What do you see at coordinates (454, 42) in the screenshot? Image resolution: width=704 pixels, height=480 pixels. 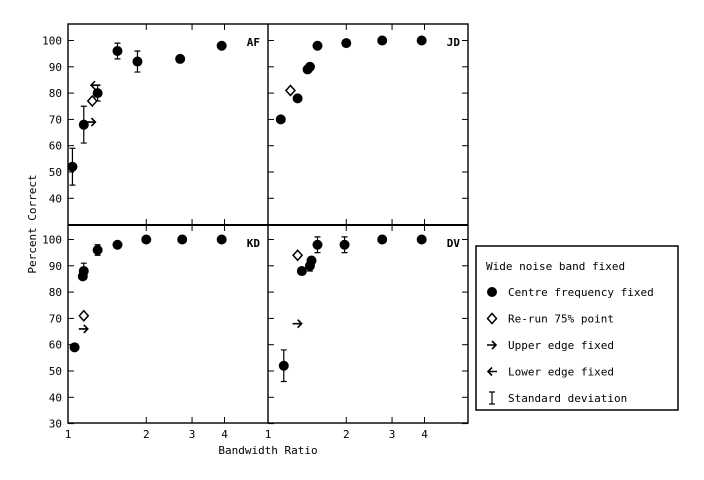 I see `panel-label-jd: JD` at bounding box center [454, 42].